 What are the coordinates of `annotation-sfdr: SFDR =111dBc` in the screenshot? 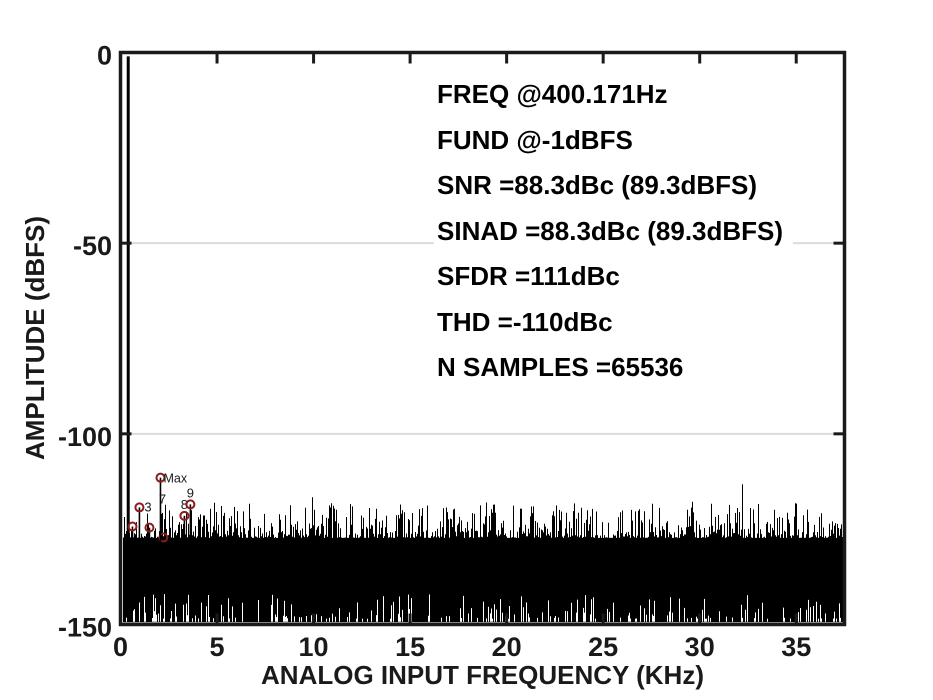 It's located at (528, 276).